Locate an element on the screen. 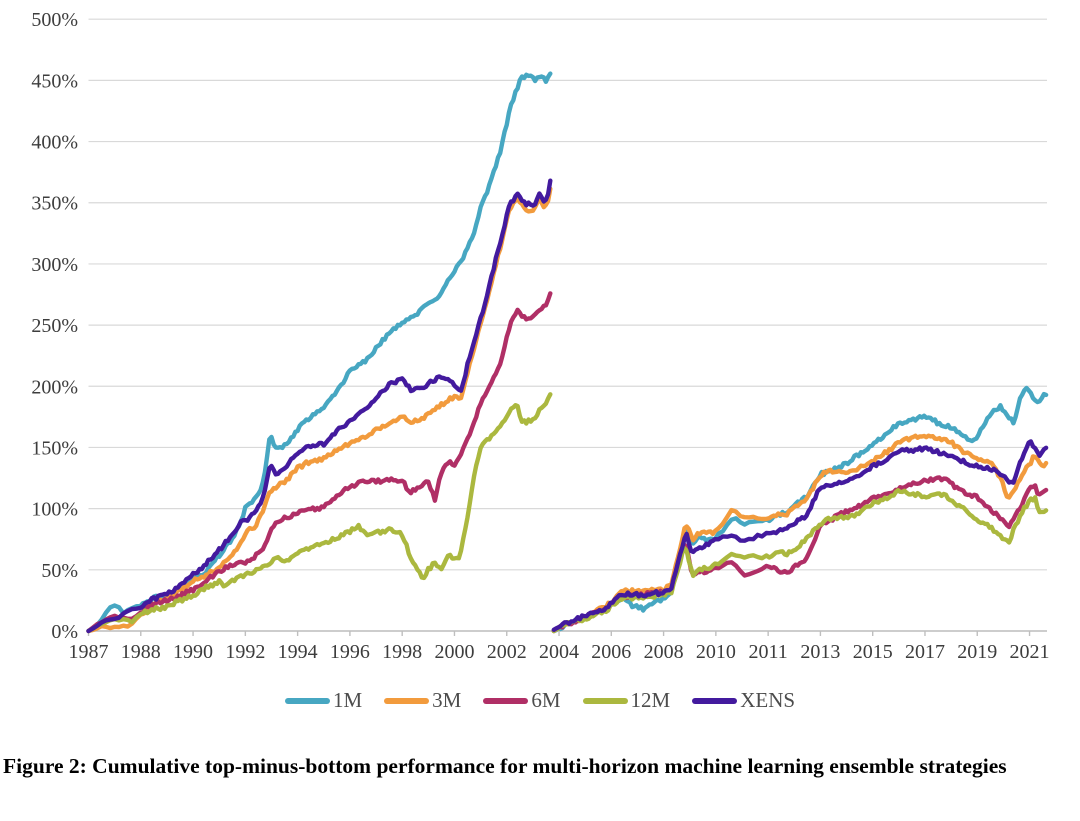  y-tick-label: 400% is located at coordinates (54, 143).